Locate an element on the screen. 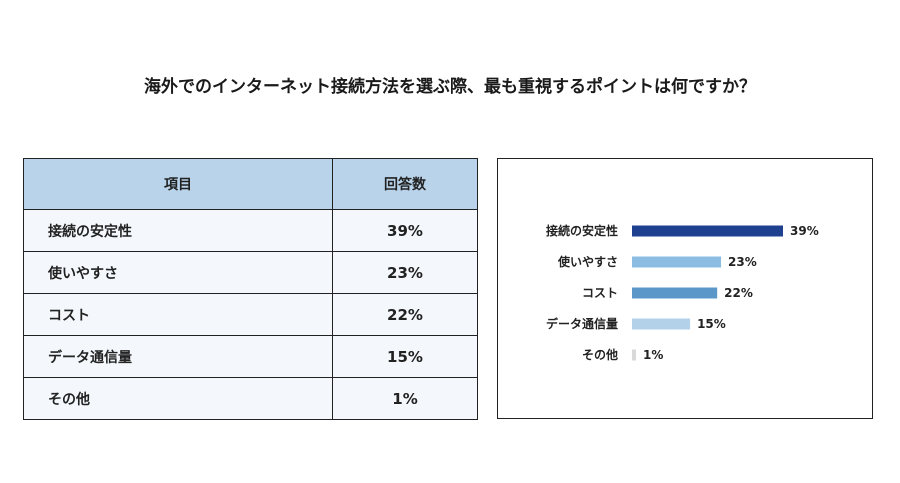  table-row: データ通信量 15% is located at coordinates (250, 356).